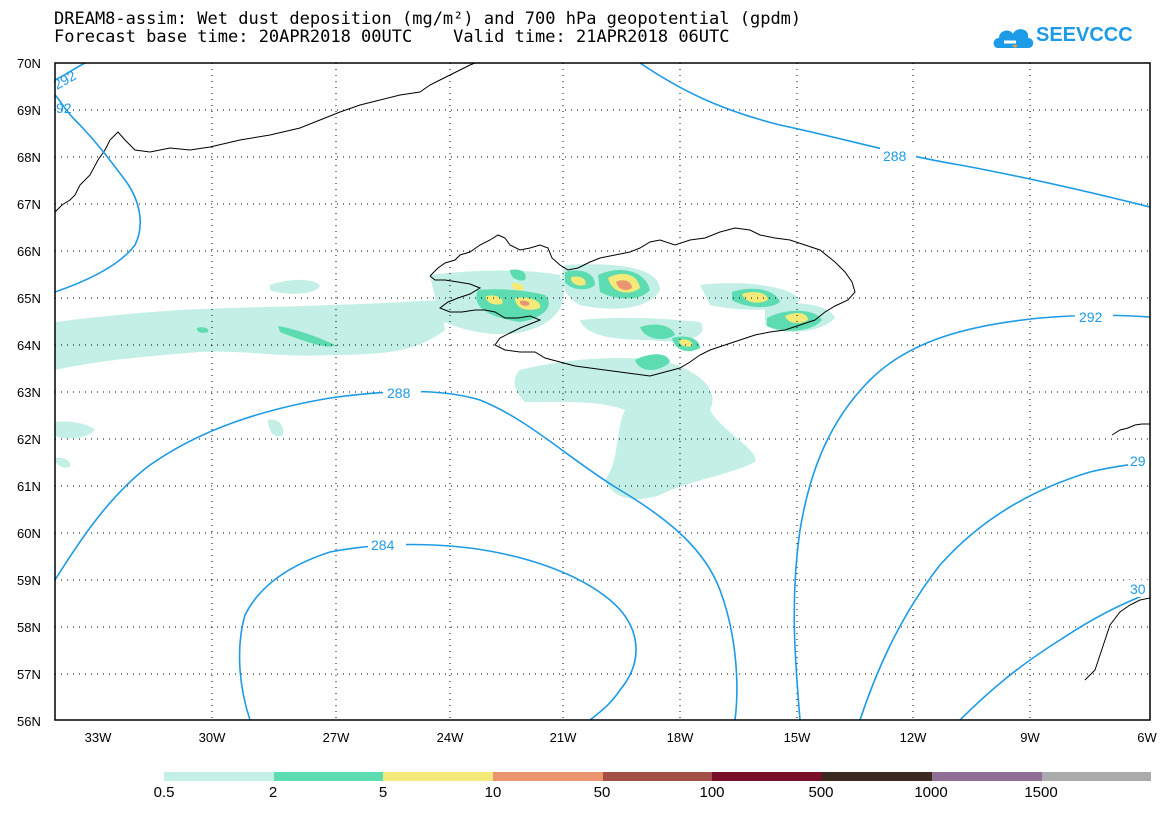 This screenshot has height=815, width=1175. I want to click on legend-label: 5, so click(383, 792).